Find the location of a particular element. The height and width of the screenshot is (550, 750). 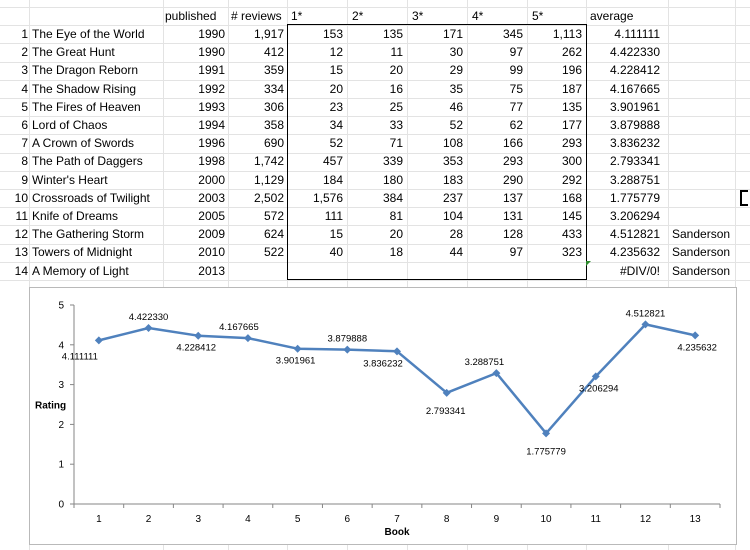

three-star-cell: 35 is located at coordinates (456, 88).